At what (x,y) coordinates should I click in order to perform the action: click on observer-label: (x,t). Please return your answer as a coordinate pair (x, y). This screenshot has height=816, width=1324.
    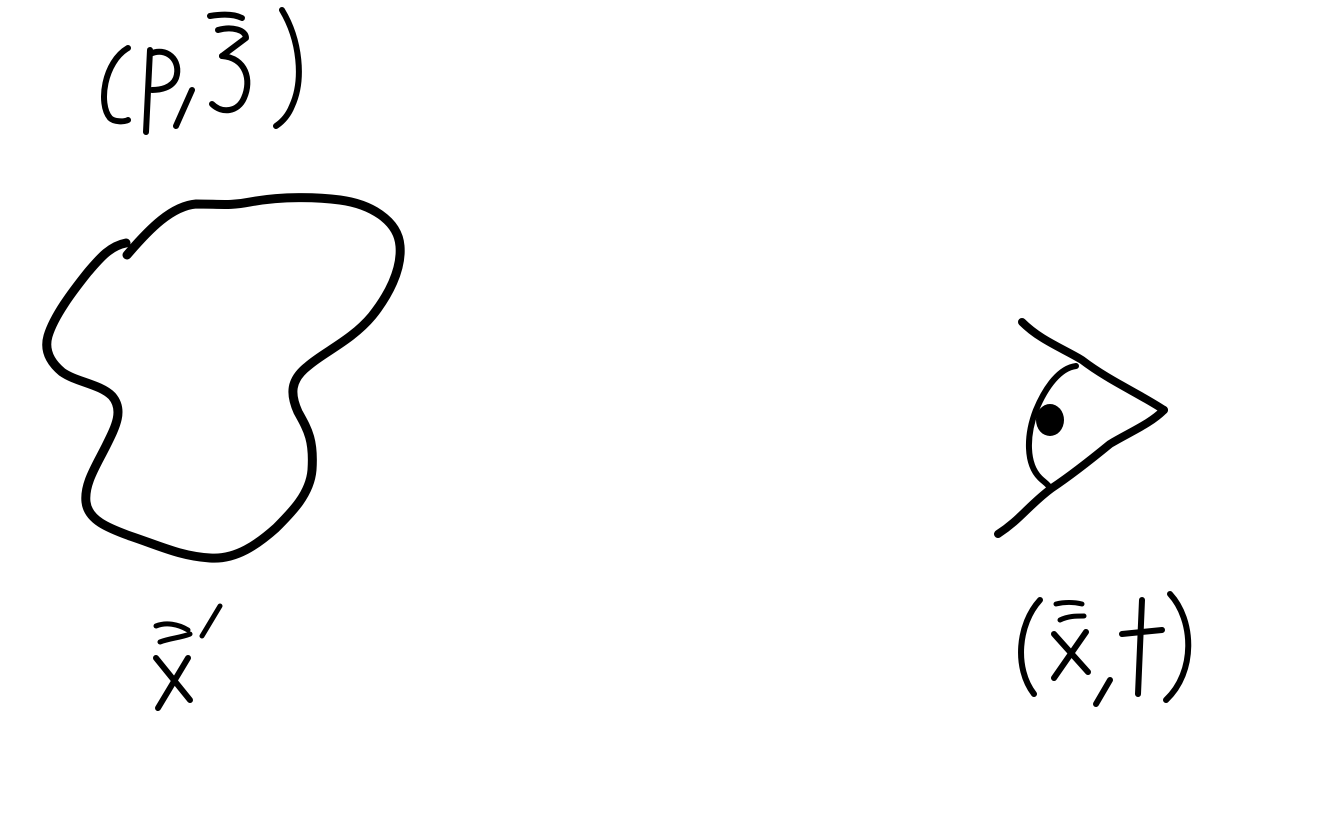
    Looking at the image, I should click on (1105, 649).